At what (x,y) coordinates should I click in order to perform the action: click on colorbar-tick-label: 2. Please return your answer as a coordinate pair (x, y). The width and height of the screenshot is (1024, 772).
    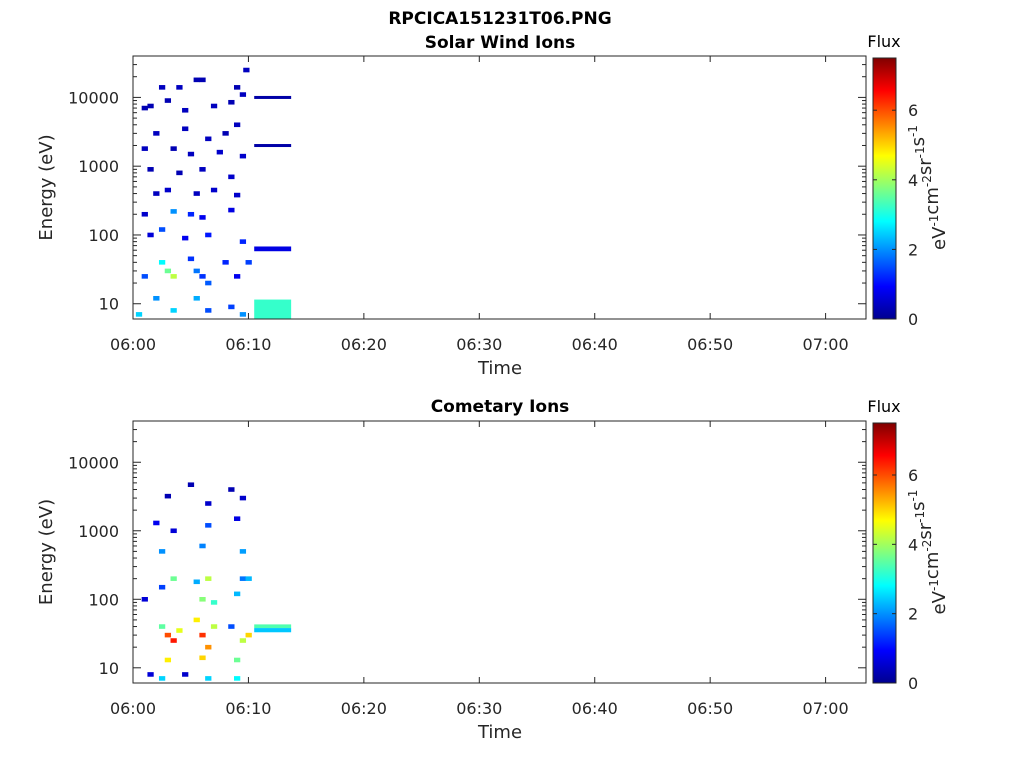
    Looking at the image, I should click on (913, 249).